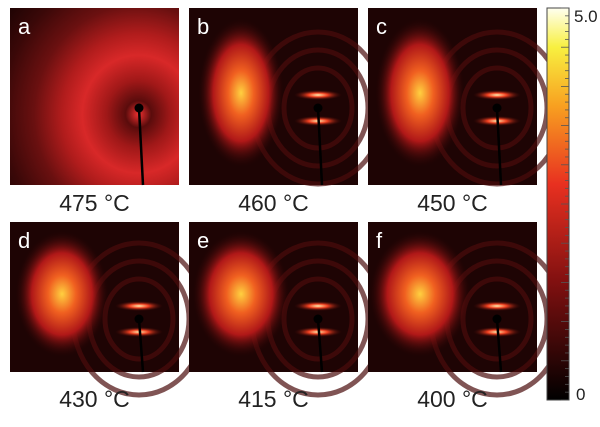  I want to click on panel-letter: a, so click(24, 26).